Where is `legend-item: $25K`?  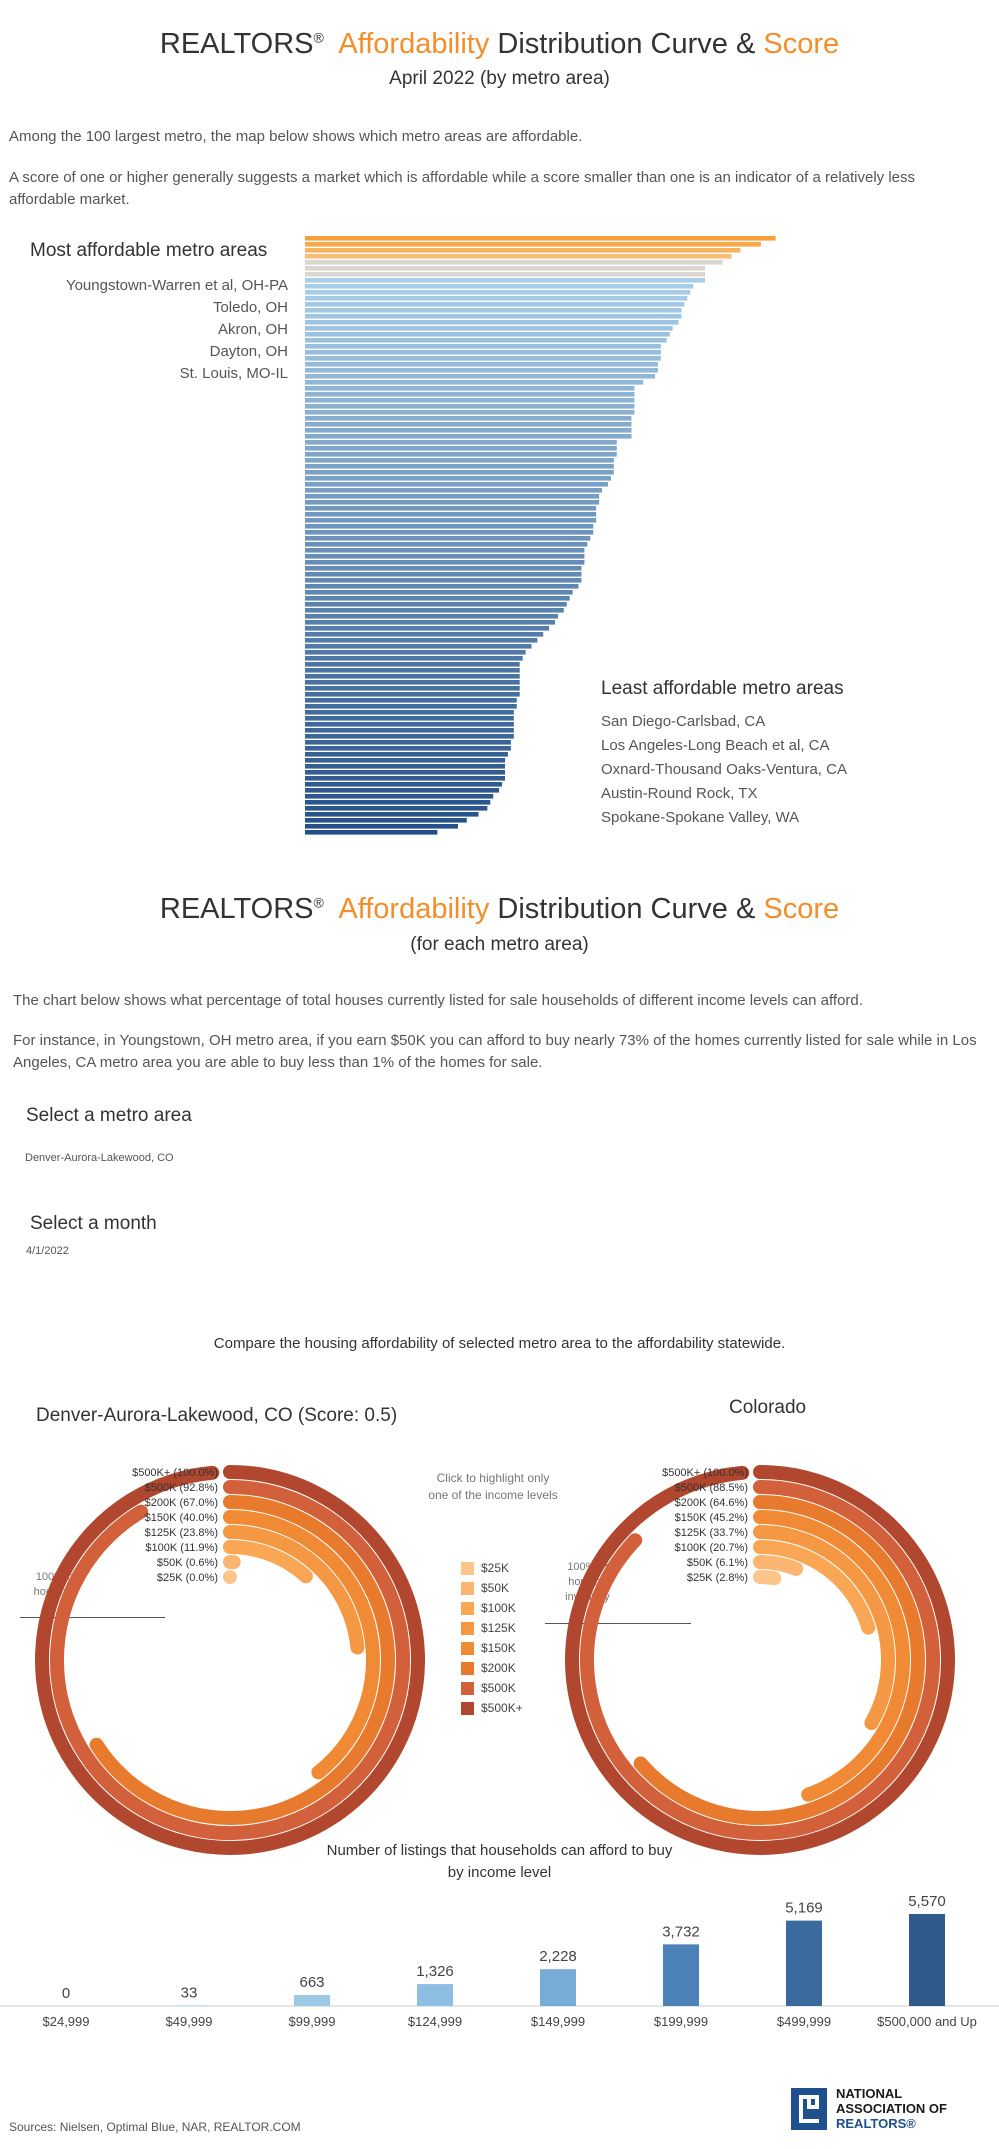
legend-item: $25K is located at coordinates (492, 1568).